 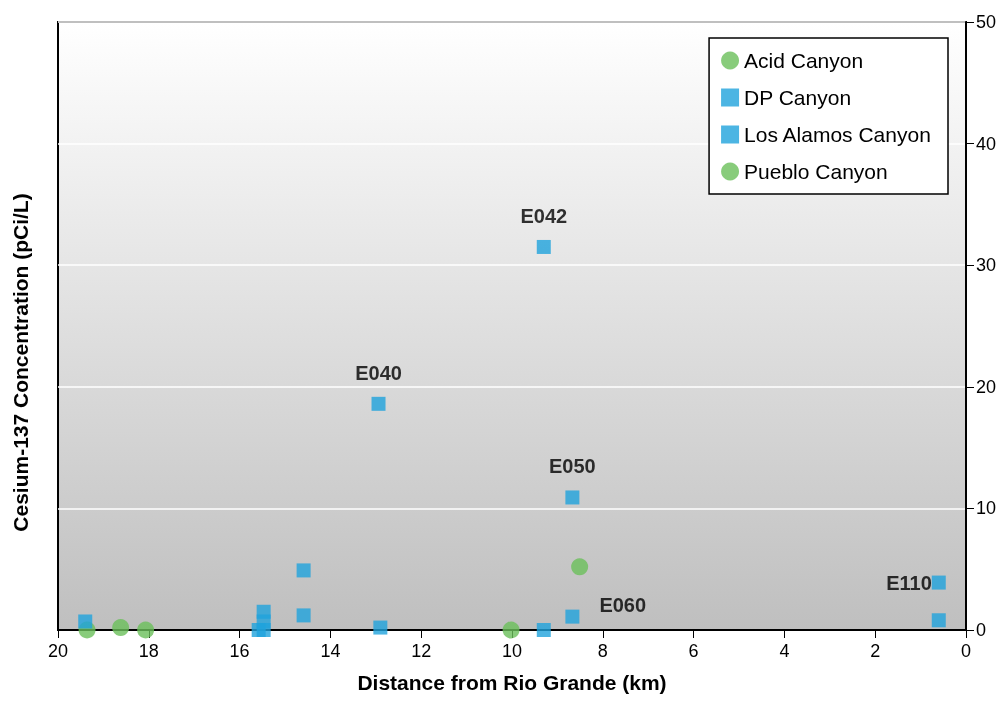 What do you see at coordinates (909, 582) in the screenshot?
I see `annotation: E110` at bounding box center [909, 582].